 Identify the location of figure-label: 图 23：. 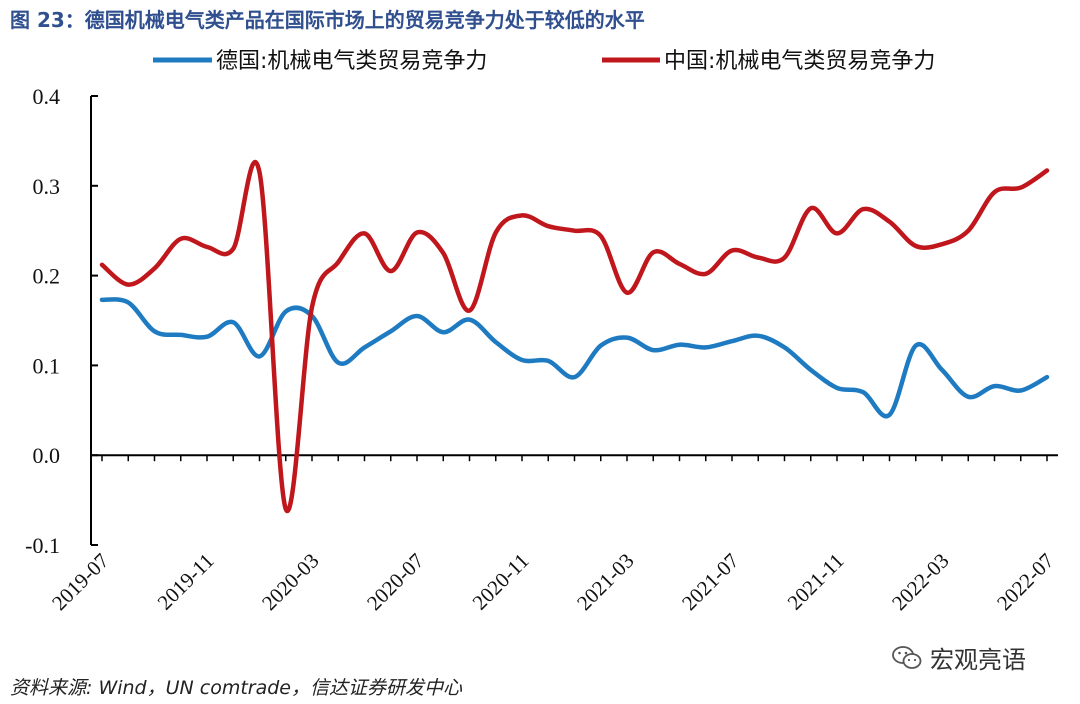
(47, 20).